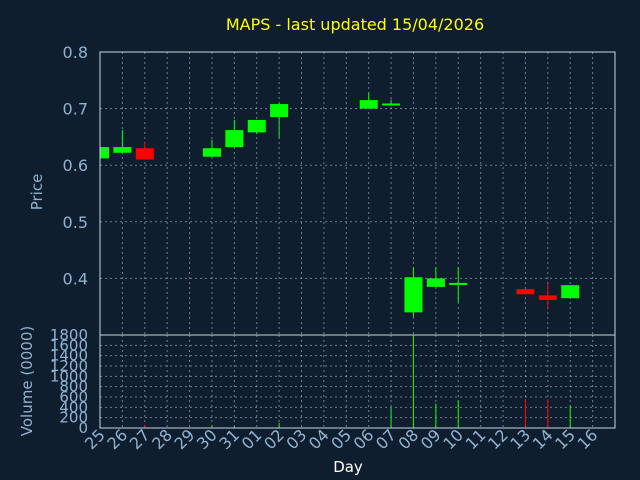  What do you see at coordinates (75, 109) in the screenshot?
I see `price-tick-label: 0.7` at bounding box center [75, 109].